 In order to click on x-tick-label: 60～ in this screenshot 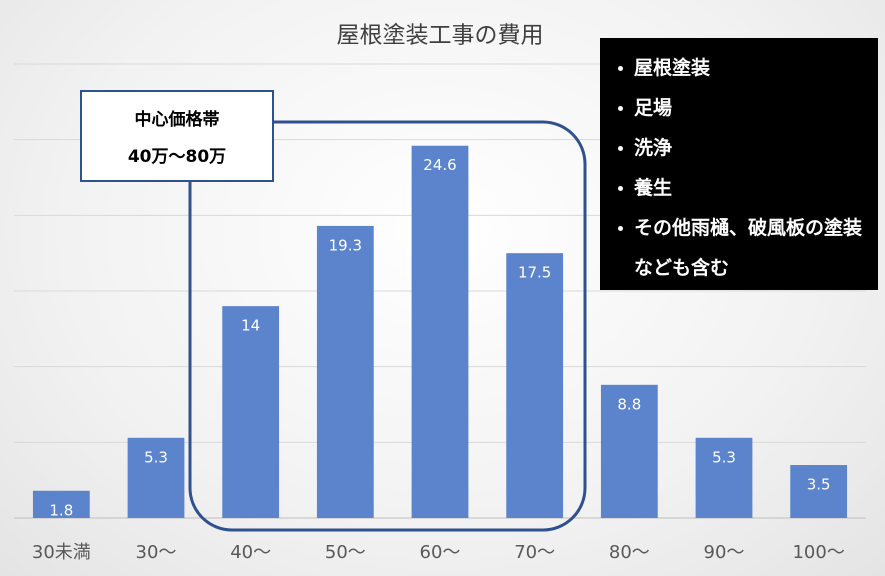, I will do `click(440, 552)`.